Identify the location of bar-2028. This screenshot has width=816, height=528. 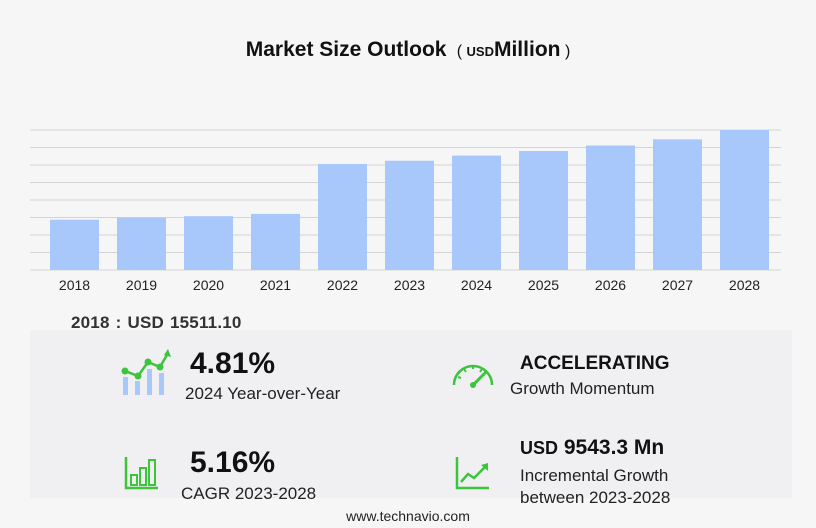
(744, 200).